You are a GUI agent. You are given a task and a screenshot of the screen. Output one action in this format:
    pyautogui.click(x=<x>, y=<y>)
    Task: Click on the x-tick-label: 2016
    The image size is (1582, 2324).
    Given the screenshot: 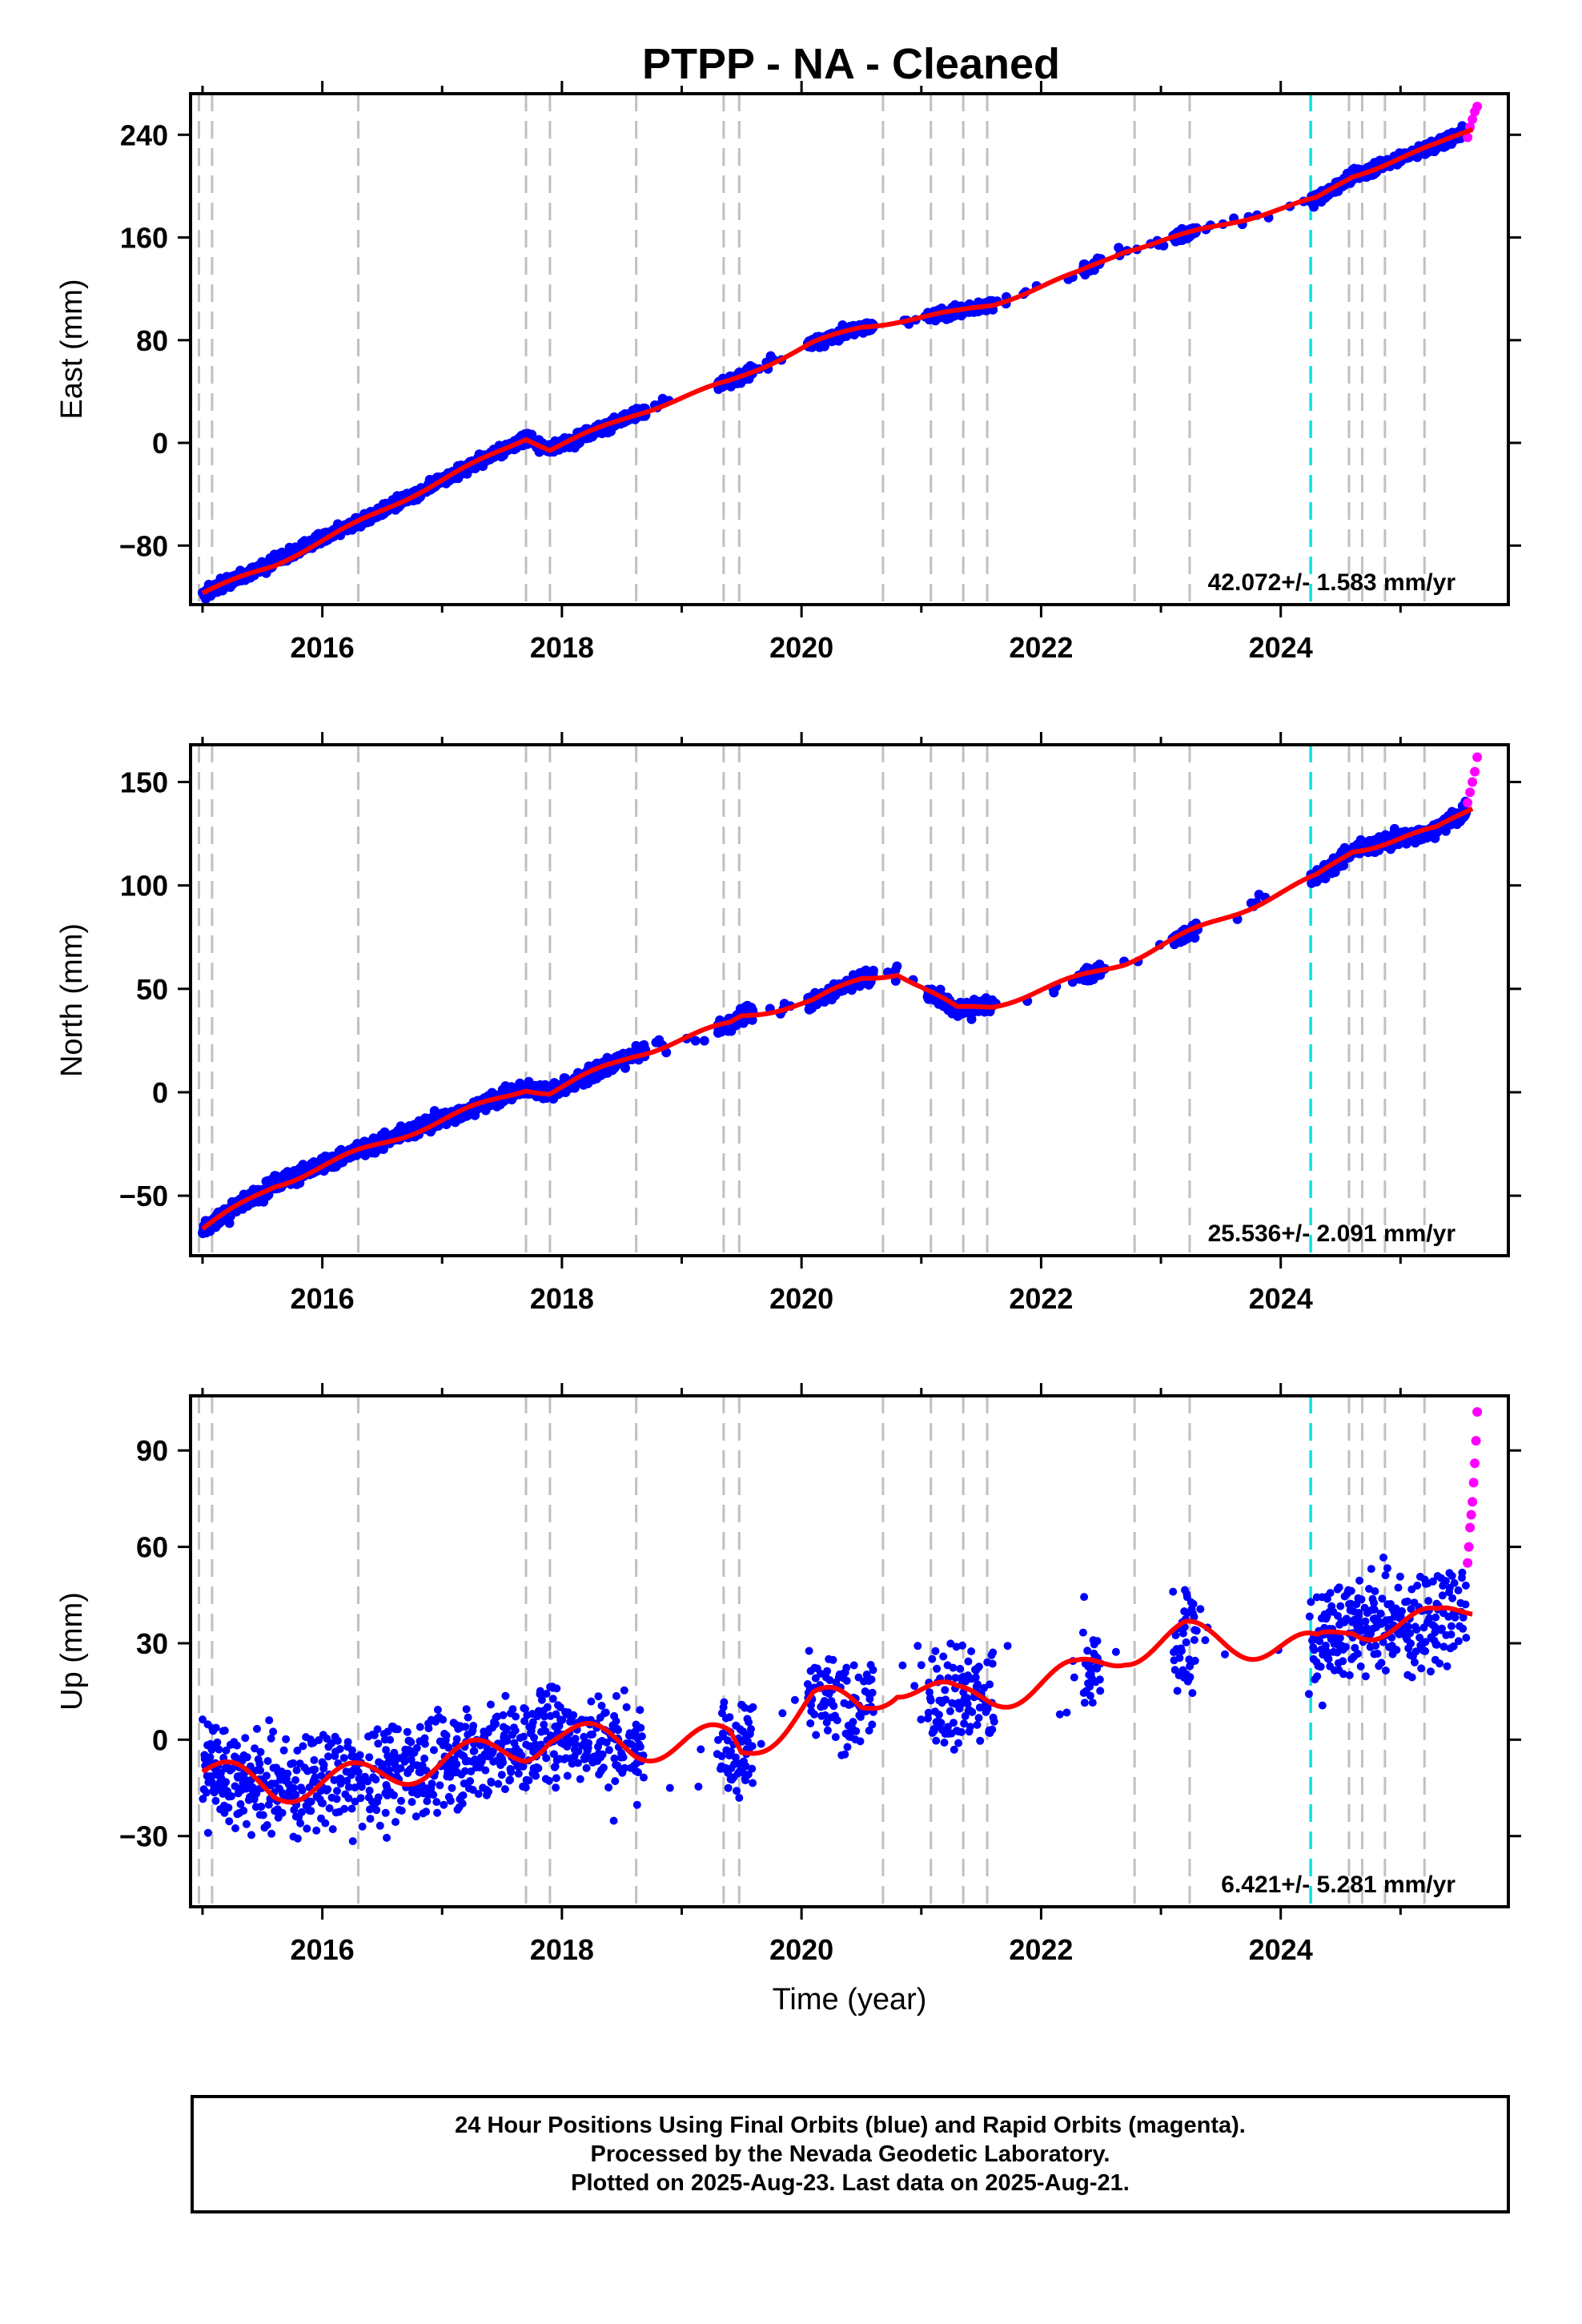 What is the action you would take?
    pyautogui.click(x=323, y=1298)
    